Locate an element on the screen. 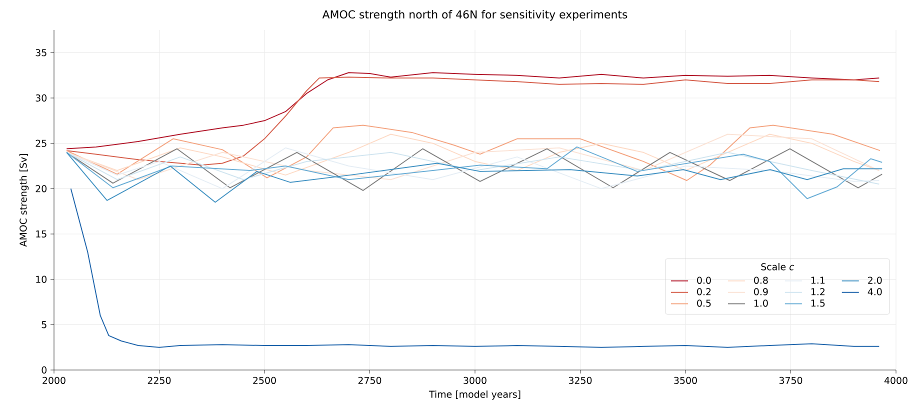 The height and width of the screenshot is (409, 912). legend-label: 0.0 is located at coordinates (704, 280).